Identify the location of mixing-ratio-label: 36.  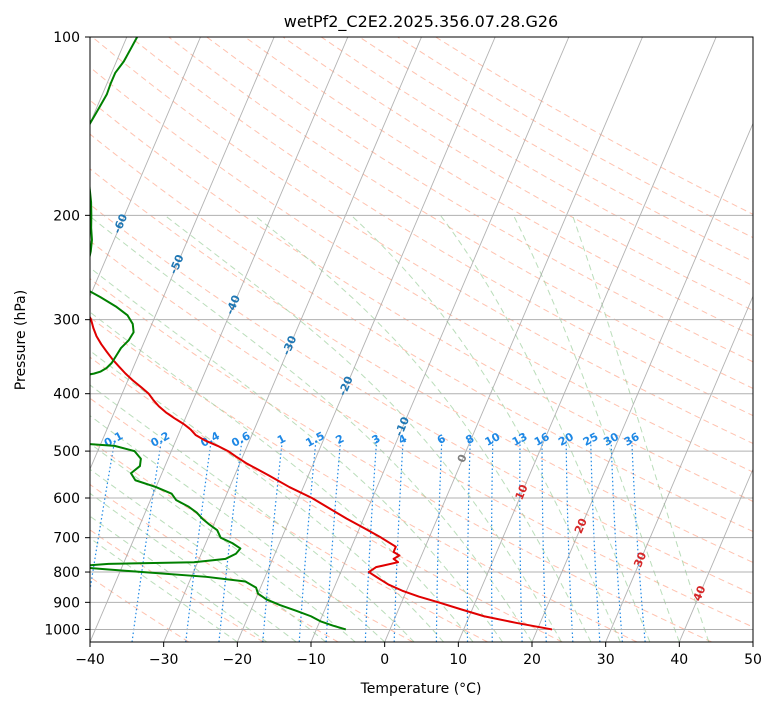
(632, 439).